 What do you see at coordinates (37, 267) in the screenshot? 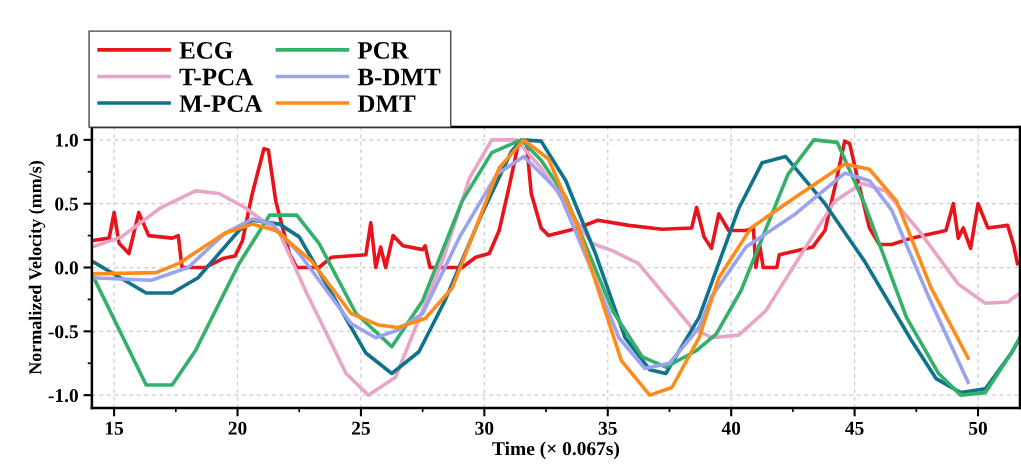
I see `y-axis-title: Normalized Velocity (mm/s)` at bounding box center [37, 267].